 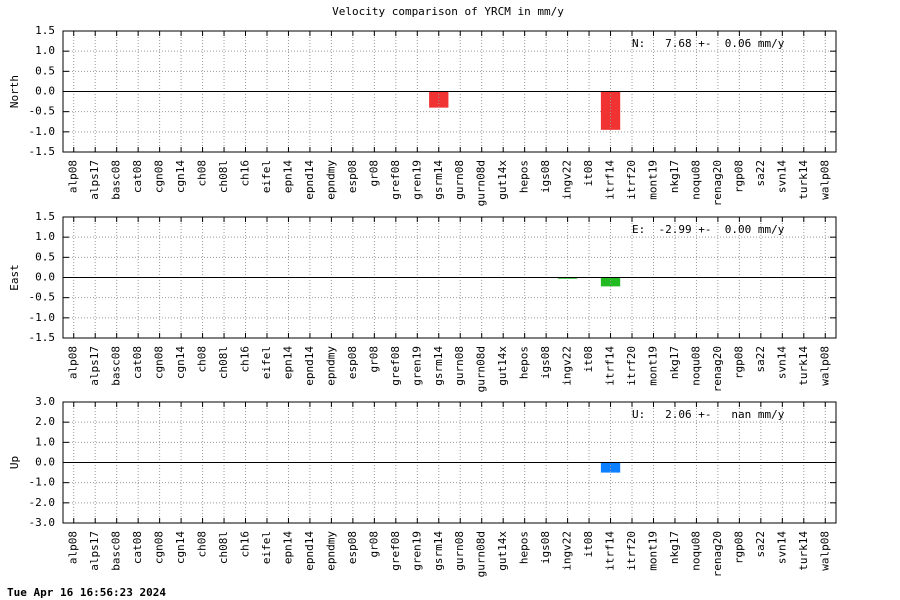 What do you see at coordinates (708, 229) in the screenshot?
I see `annotation: E: -2.99 +- 0.00 mm/y` at bounding box center [708, 229].